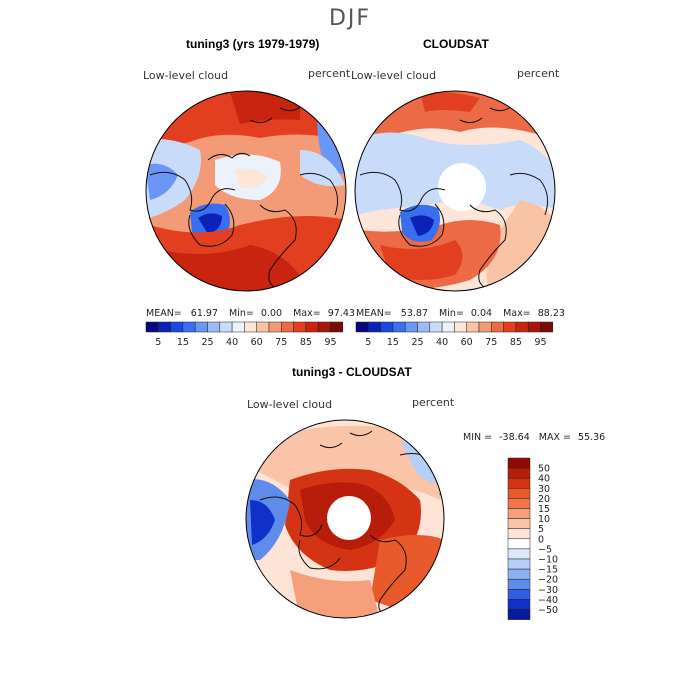 This screenshot has width=700, height=700. Describe the element at coordinates (244, 334) in the screenshot. I see `colorbar-model: 5 15 25 40 60 75 85 95` at that location.